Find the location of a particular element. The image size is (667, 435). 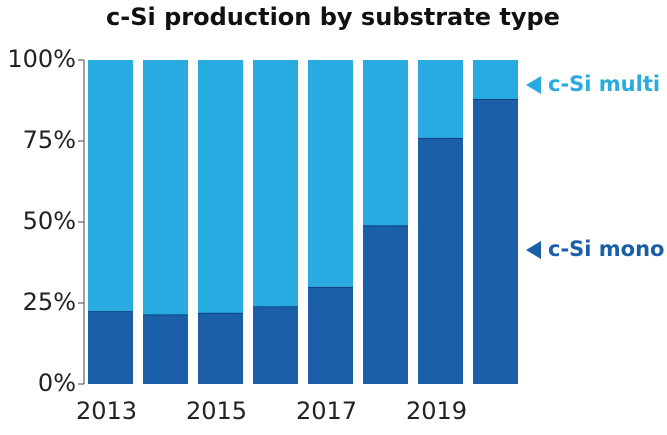

y-tick-label: 25% is located at coordinates (49, 302).